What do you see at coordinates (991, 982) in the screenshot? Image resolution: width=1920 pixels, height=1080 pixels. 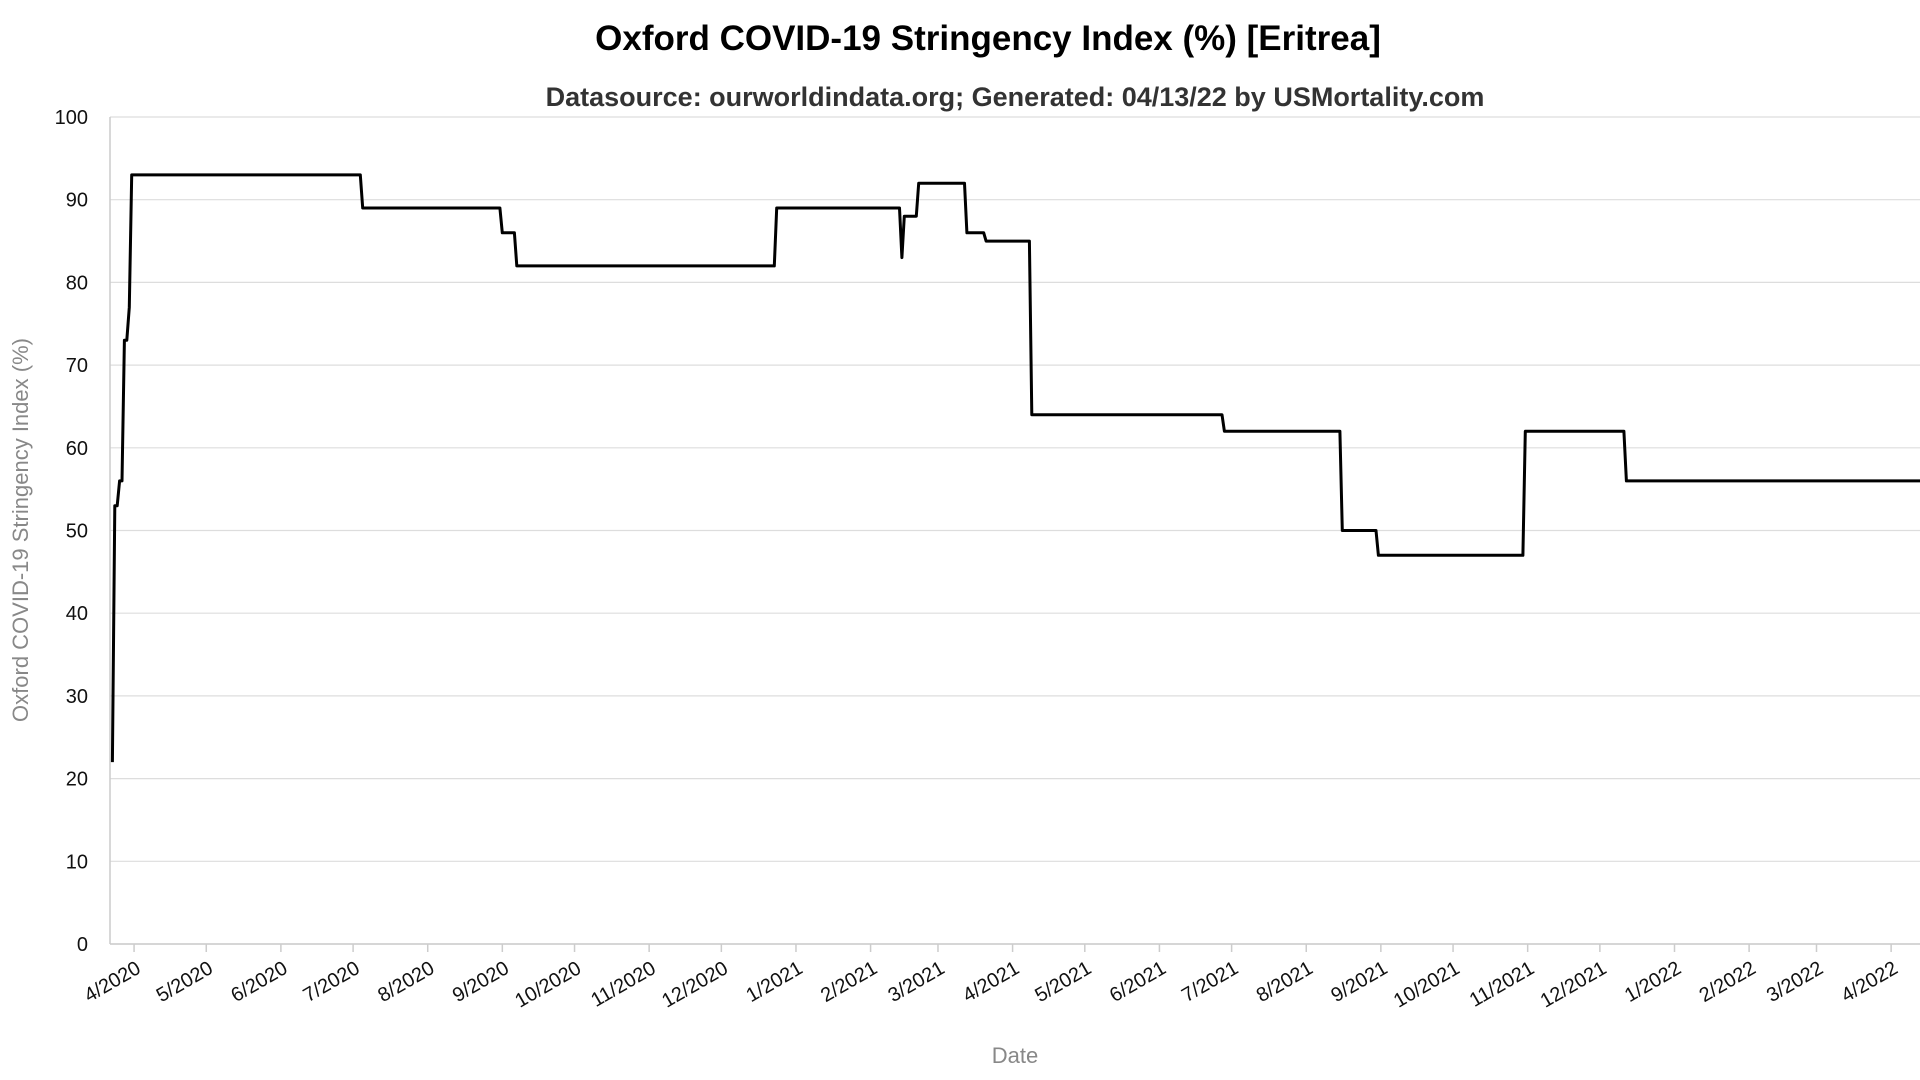 I see `x-tick-label: 4/2021` at bounding box center [991, 982].